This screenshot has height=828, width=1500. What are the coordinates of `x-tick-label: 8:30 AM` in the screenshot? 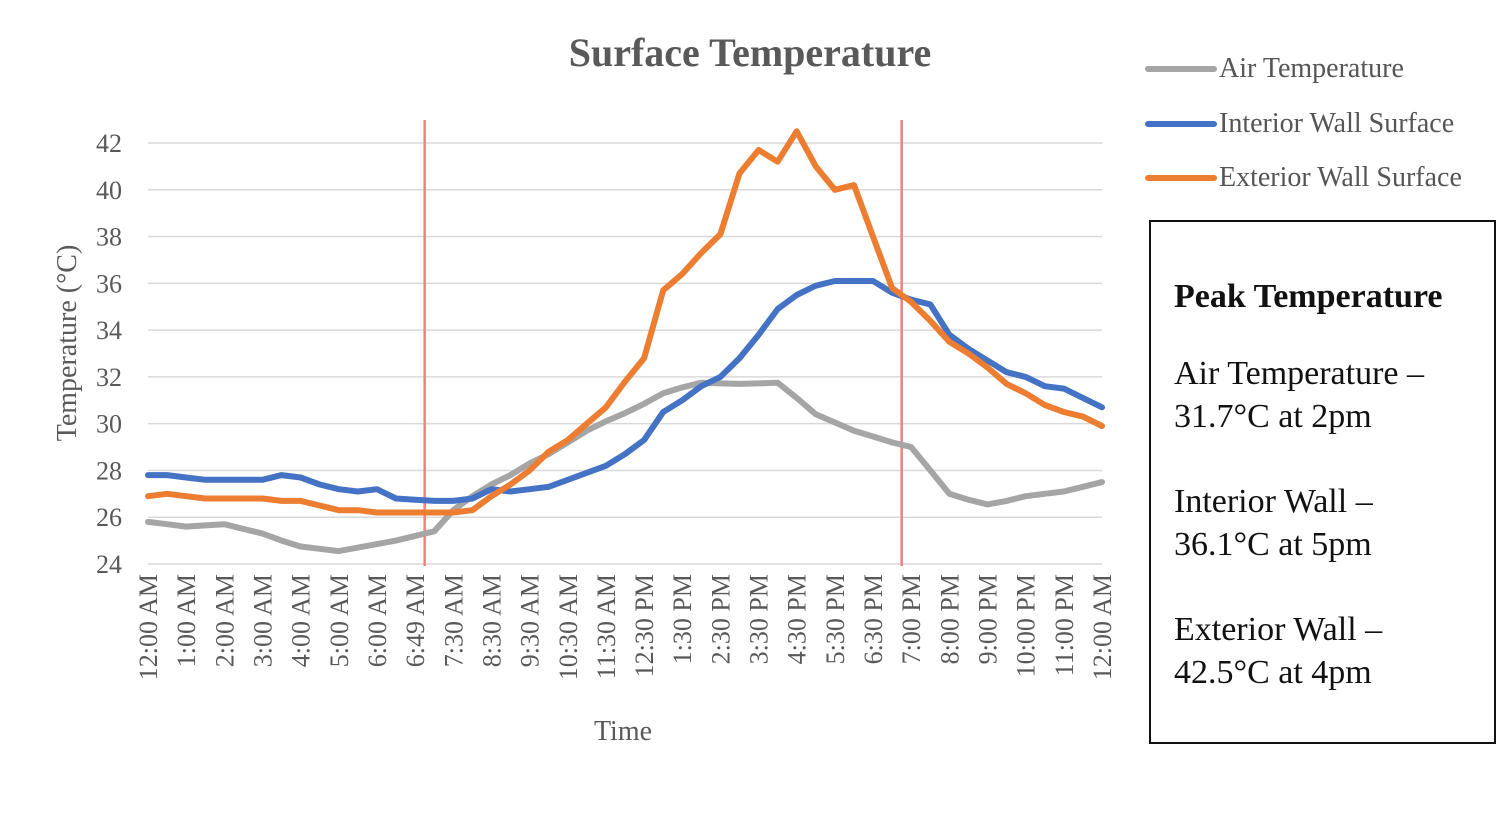 It's located at (491, 620).